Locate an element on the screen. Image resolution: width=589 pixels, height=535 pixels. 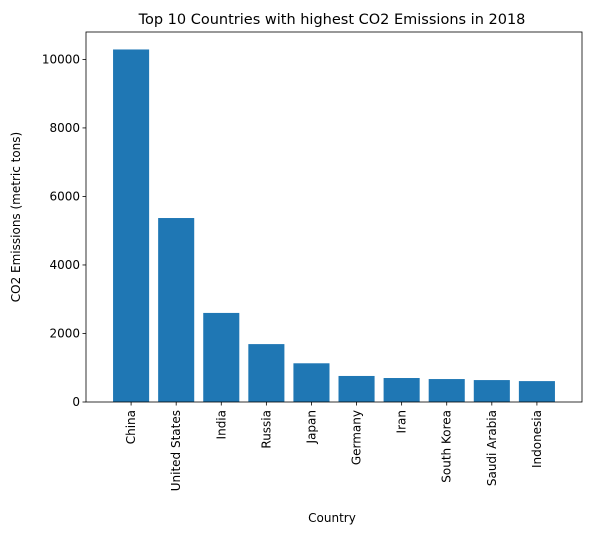
x-tick-label: China is located at coordinates (131, 427).